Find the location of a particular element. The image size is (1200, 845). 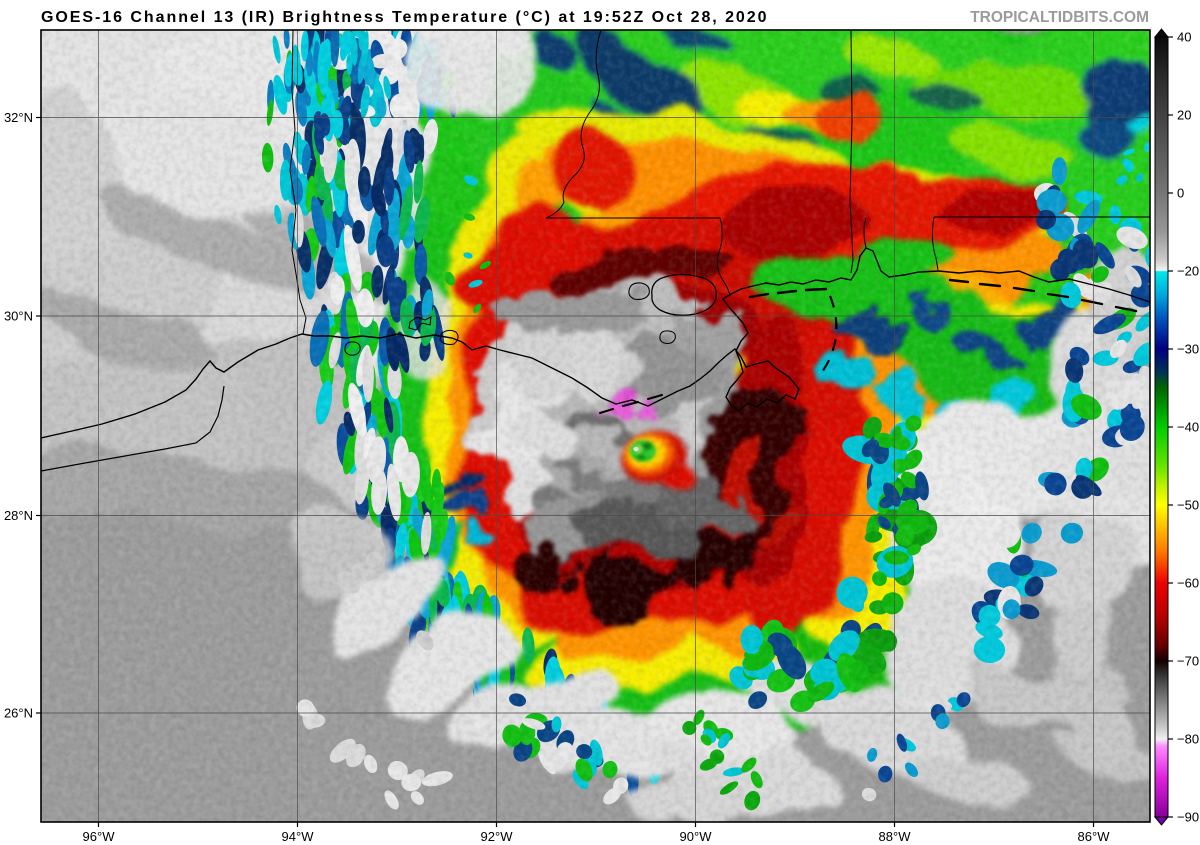

svg-text: 96°W is located at coordinates (99, 836).